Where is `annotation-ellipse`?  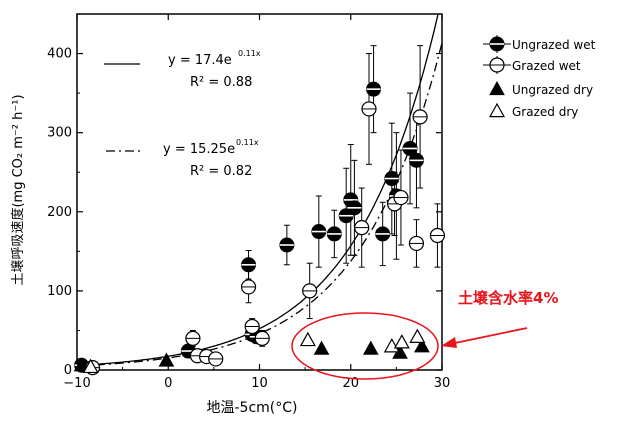
annotation-ellipse is located at coordinates (365, 346).